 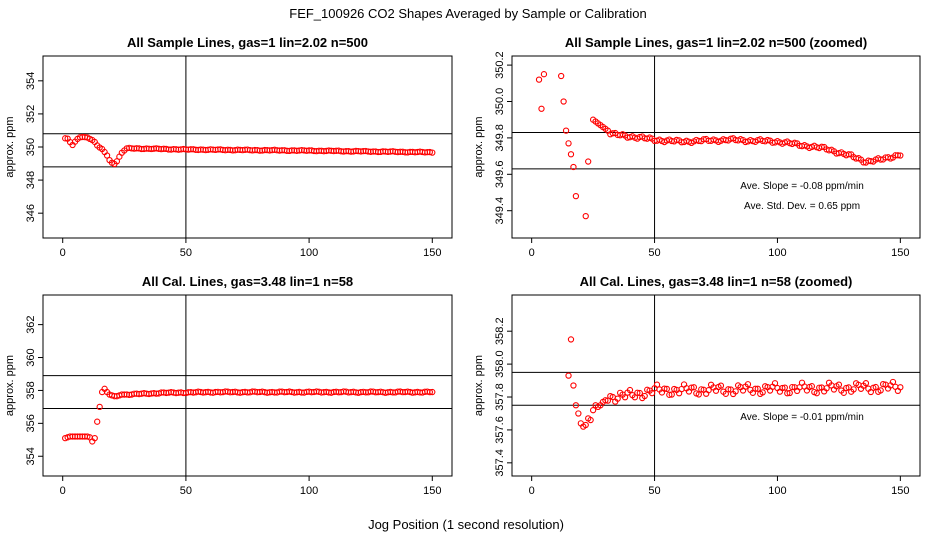 I want to click on figure-xlabel: Jog Position (1 second resolution), so click(x=466, y=524).